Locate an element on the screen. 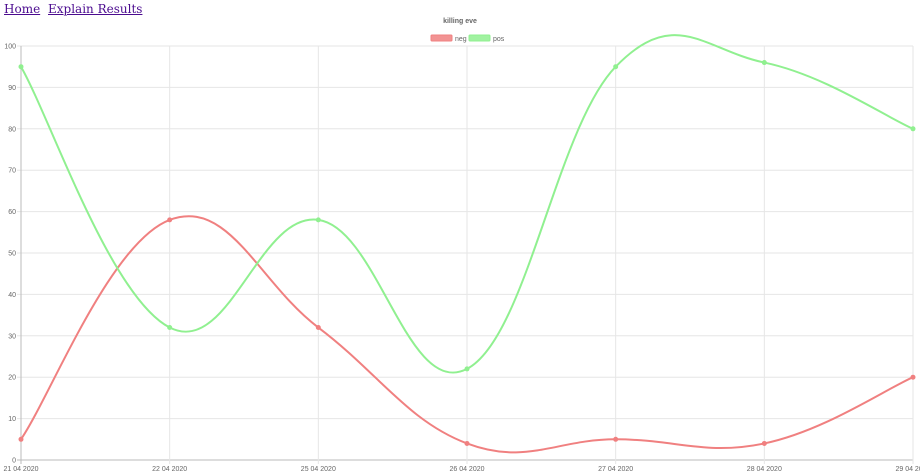 The height and width of the screenshot is (475, 920). top-nav: Home Explain Results is located at coordinates (75, 9).